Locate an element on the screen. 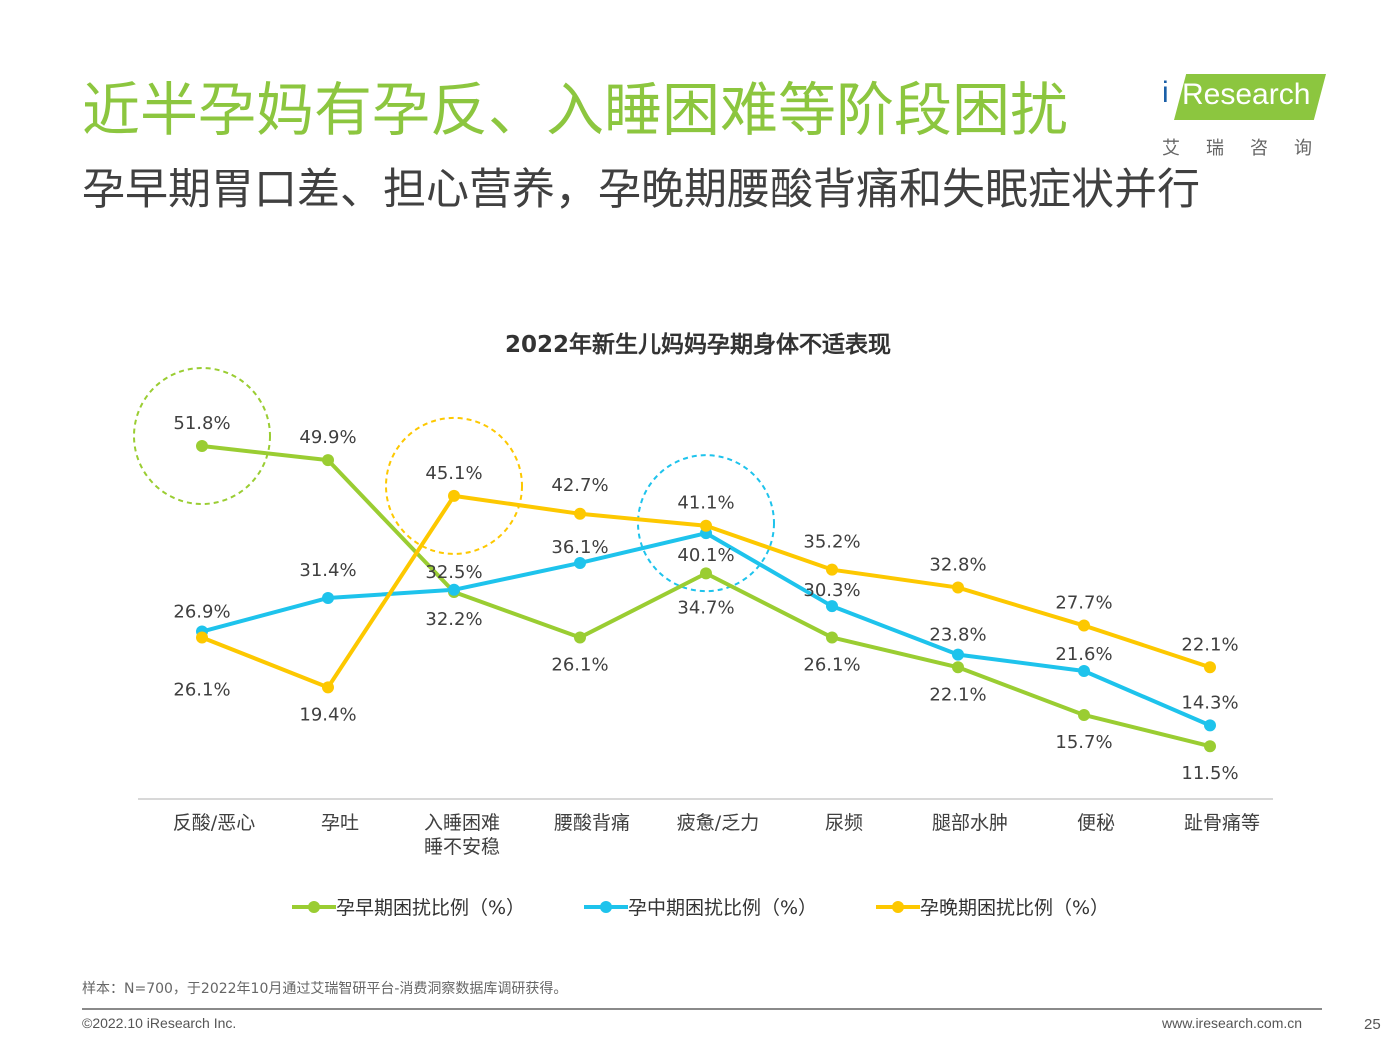 The height and width of the screenshot is (1050, 1400). data-label-s2-5: 35.2% is located at coordinates (831, 542).